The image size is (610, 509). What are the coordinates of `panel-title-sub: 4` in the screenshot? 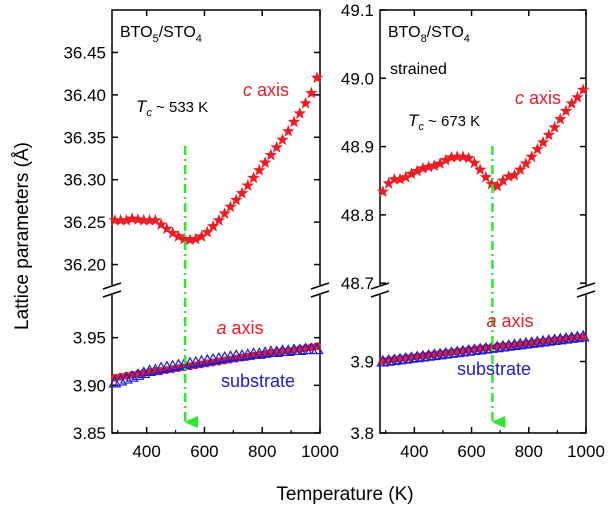 It's located at (199, 39).